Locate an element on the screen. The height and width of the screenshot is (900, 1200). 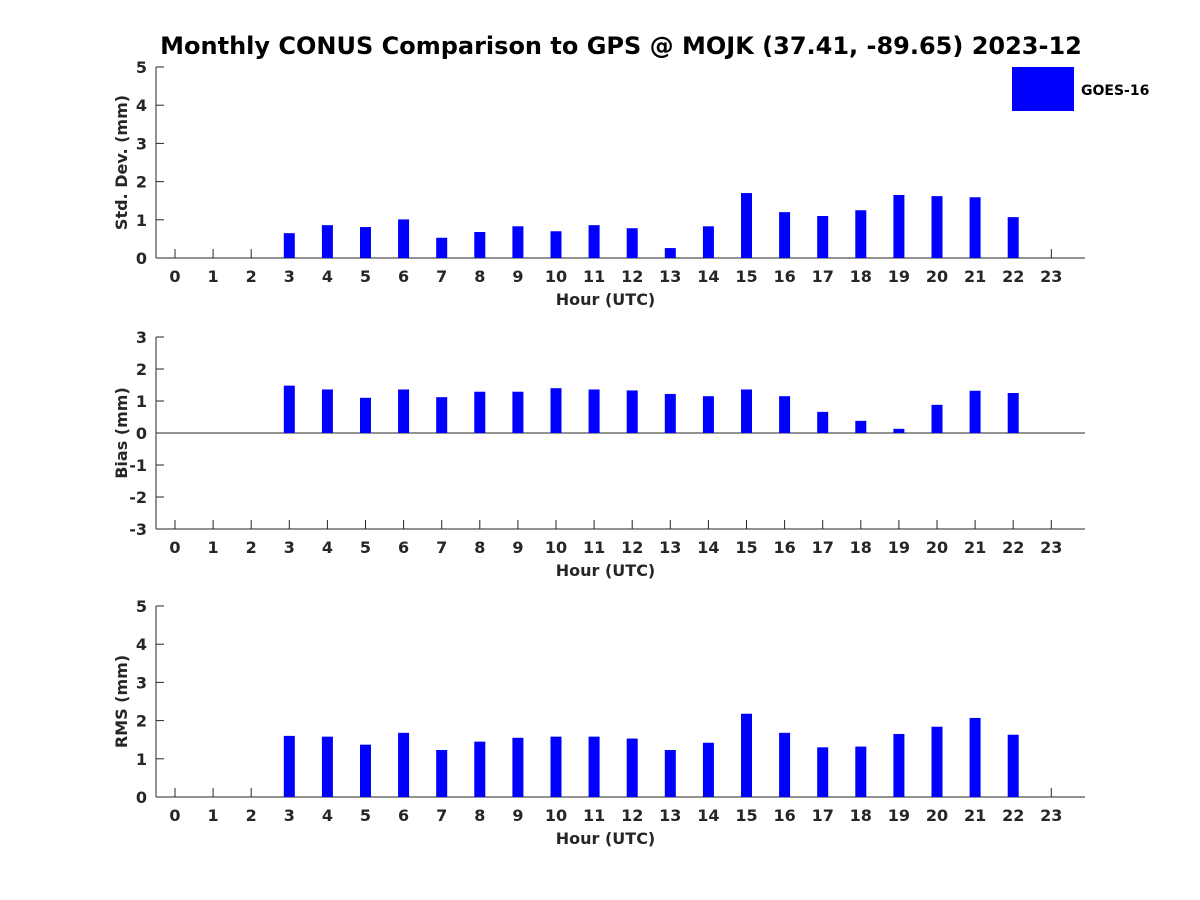
y-tick-label: -1 is located at coordinates (138, 465).